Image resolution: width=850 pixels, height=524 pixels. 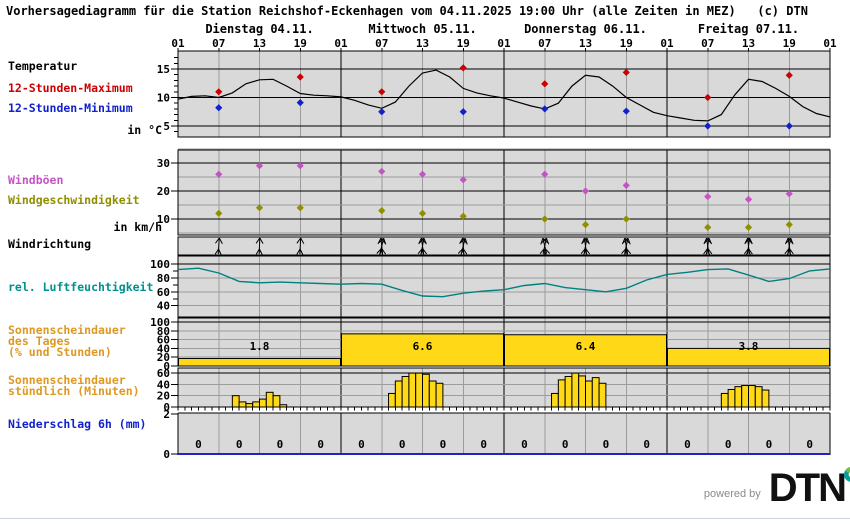 What do you see at coordinates (163, 98) in the screenshot?
I see `temp-tick-label: 10` at bounding box center [163, 98].